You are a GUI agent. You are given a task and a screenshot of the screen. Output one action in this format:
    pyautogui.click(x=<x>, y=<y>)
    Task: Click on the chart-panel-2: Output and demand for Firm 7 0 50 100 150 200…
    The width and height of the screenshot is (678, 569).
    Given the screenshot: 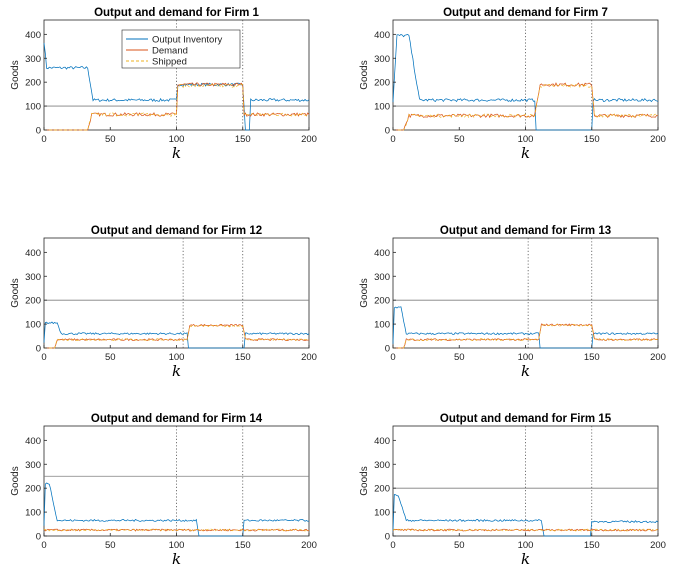 What is the action you would take?
    pyautogui.click(x=512, y=84)
    